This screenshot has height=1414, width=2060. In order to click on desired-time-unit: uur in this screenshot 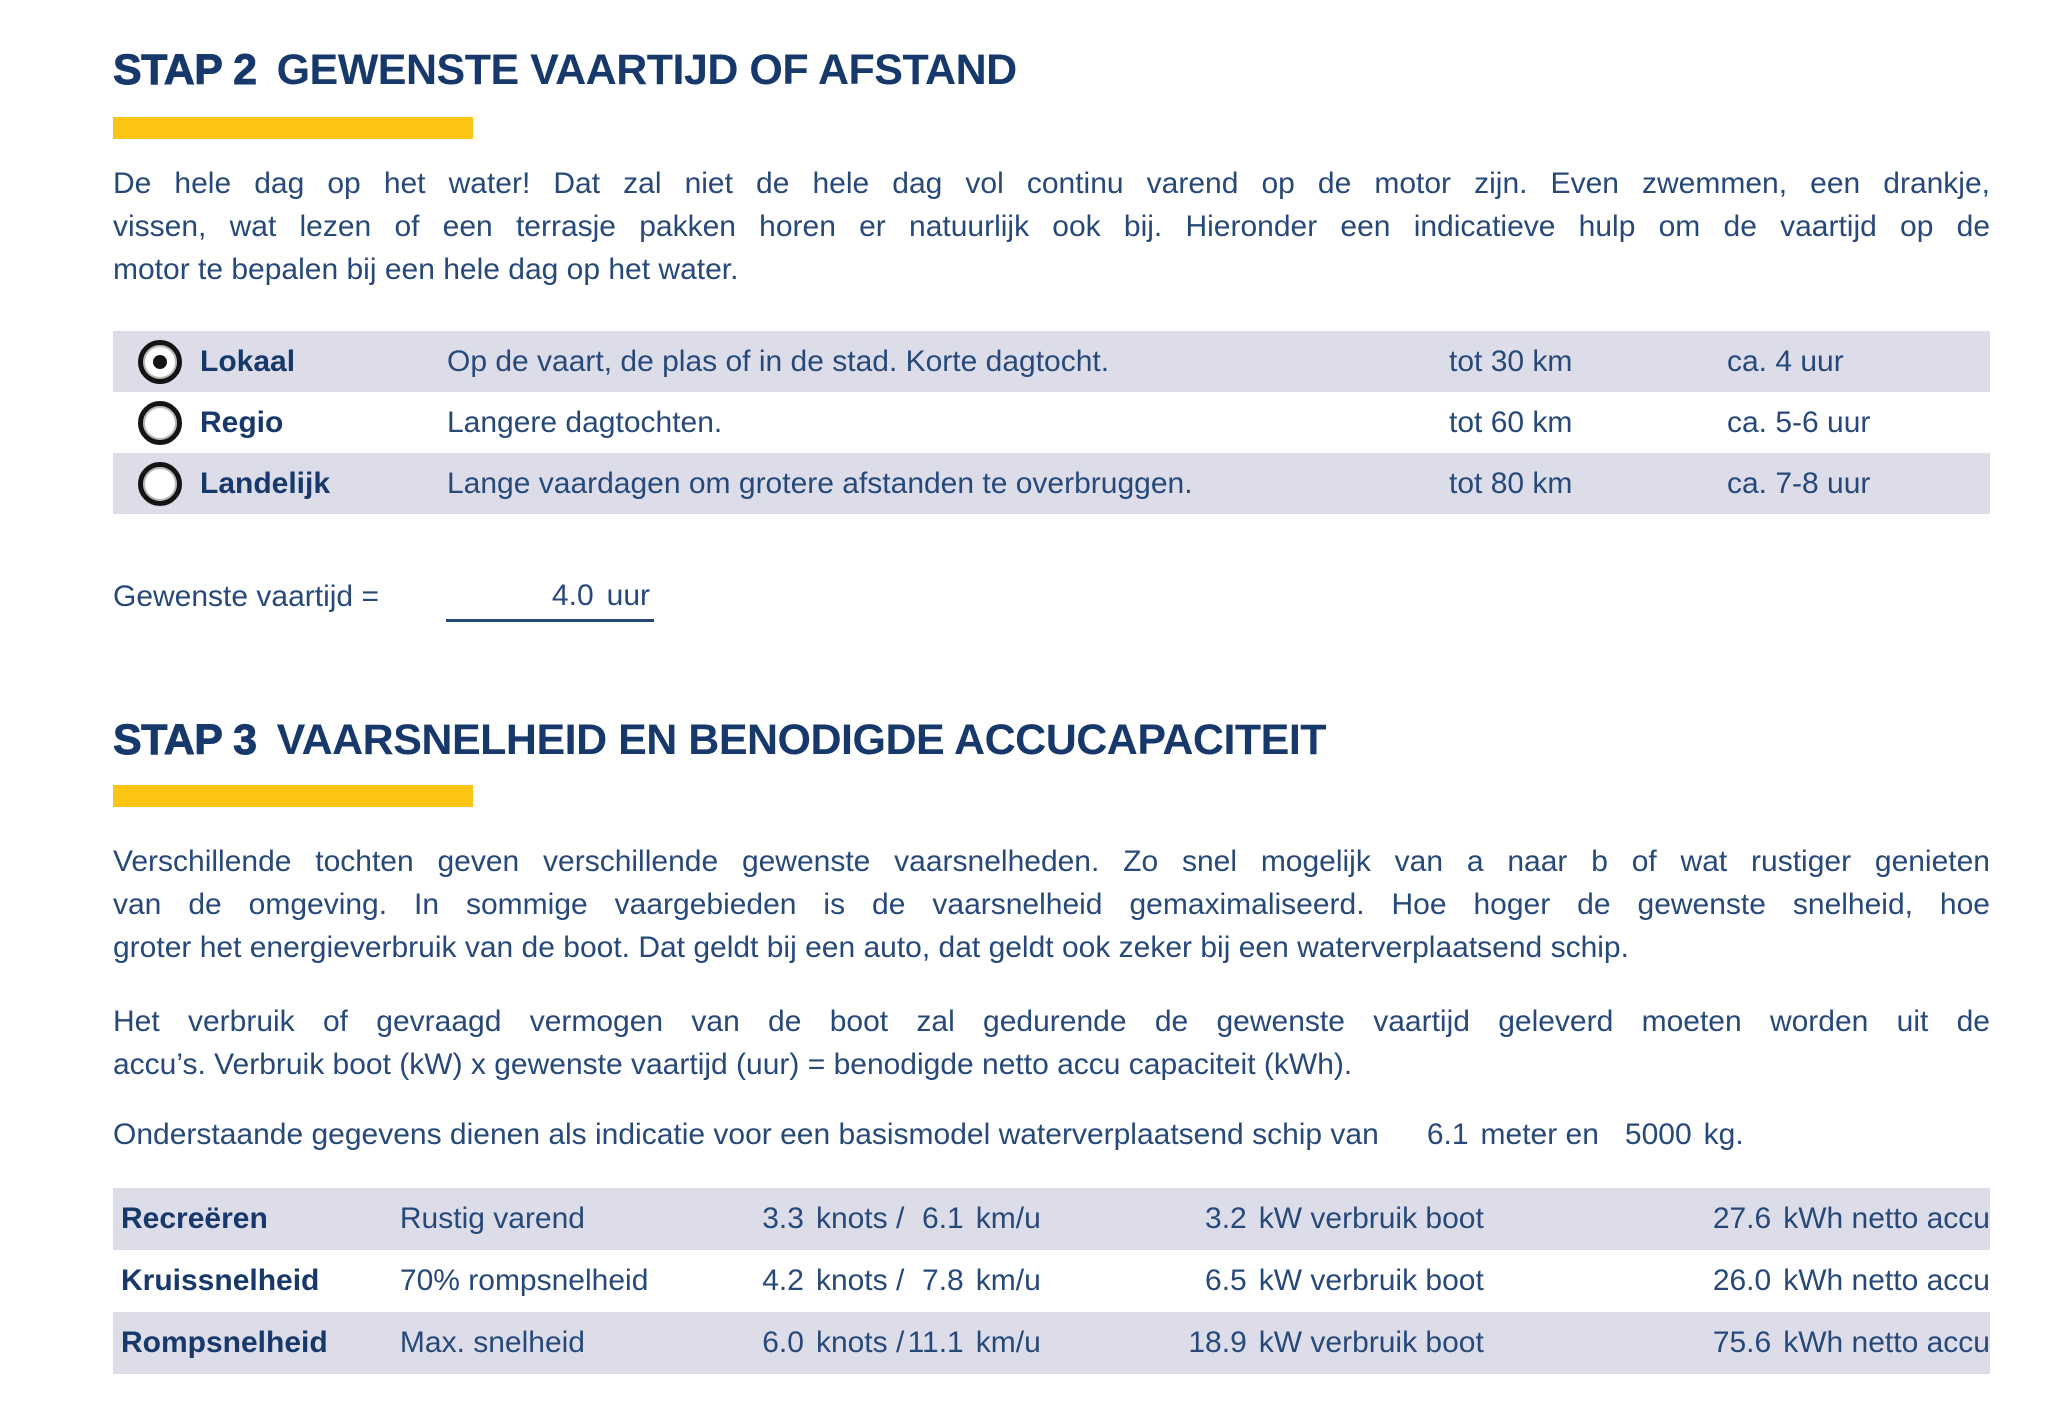, I will do `click(628, 595)`.